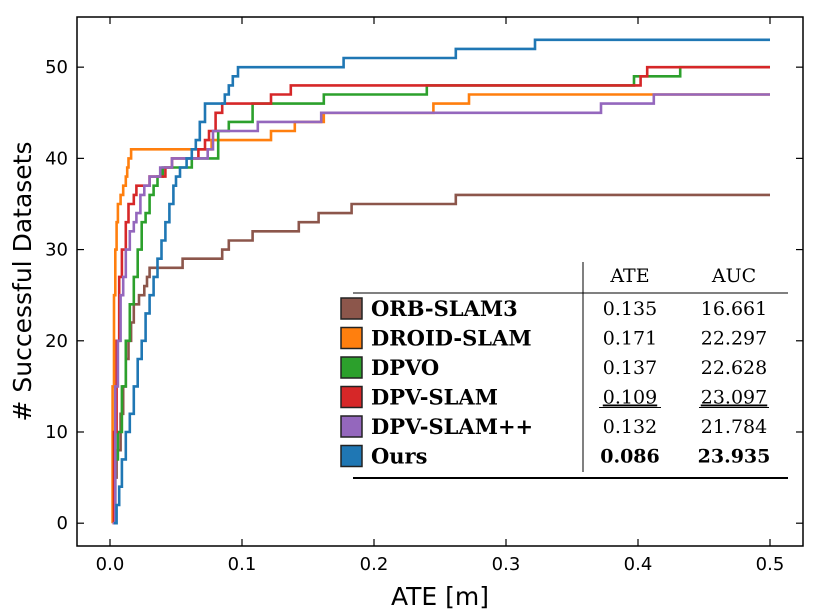  I want to click on y-tick-label: 20, so click(56, 341).